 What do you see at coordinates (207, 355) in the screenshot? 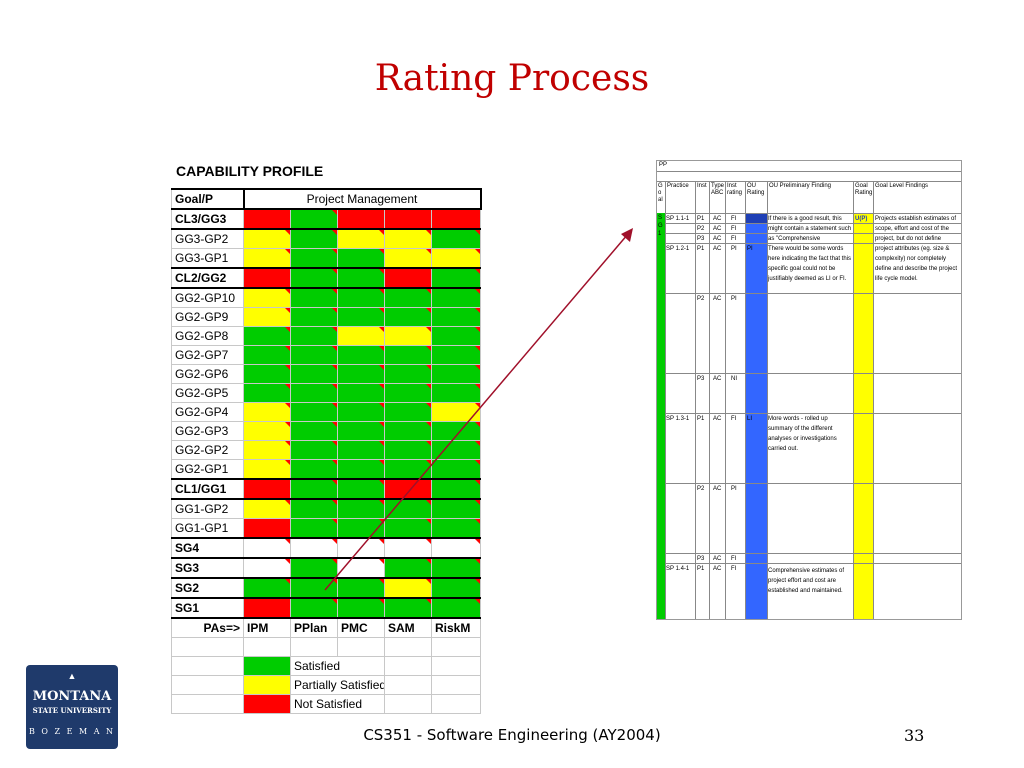
I see `row-label: GG2-GP7` at bounding box center [207, 355].